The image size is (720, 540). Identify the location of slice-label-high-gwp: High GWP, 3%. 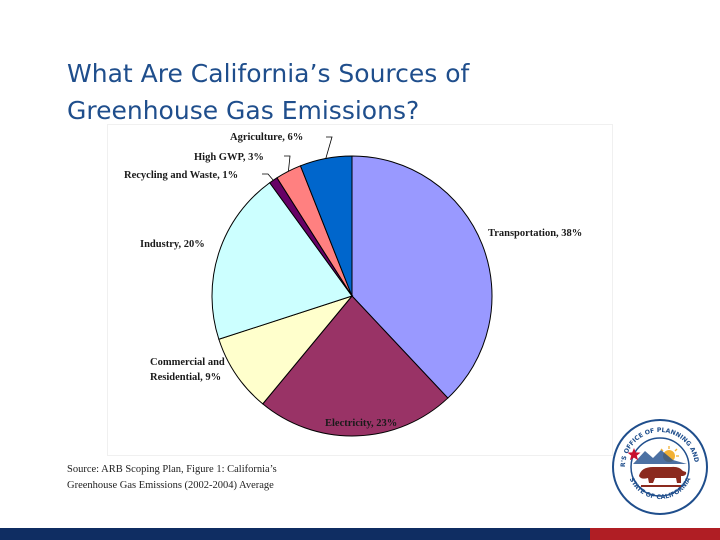
(229, 157).